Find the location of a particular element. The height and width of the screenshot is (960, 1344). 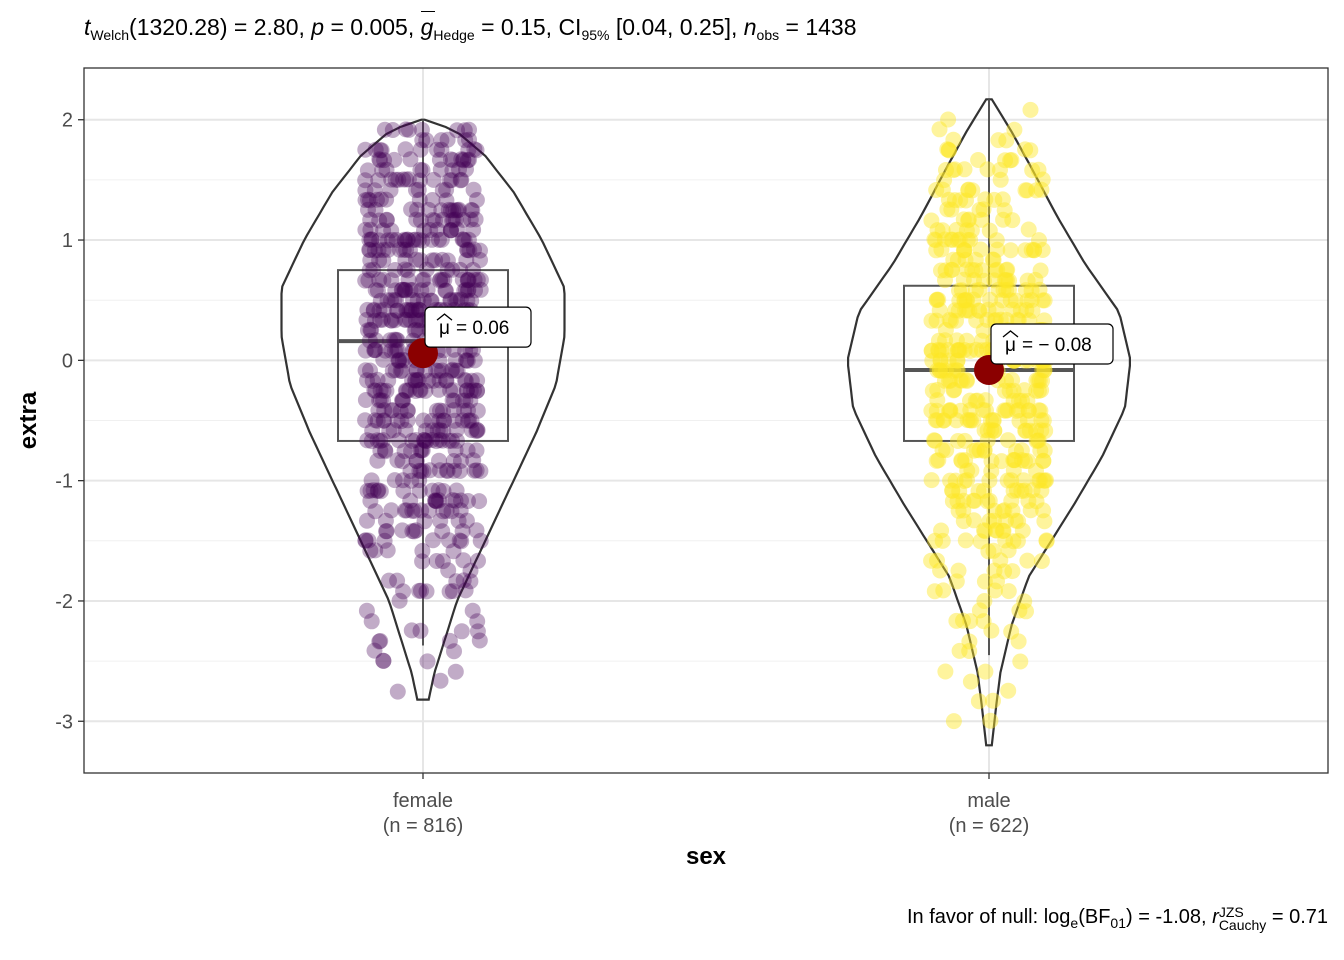

y-tick-label: -1 is located at coordinates (64, 482).